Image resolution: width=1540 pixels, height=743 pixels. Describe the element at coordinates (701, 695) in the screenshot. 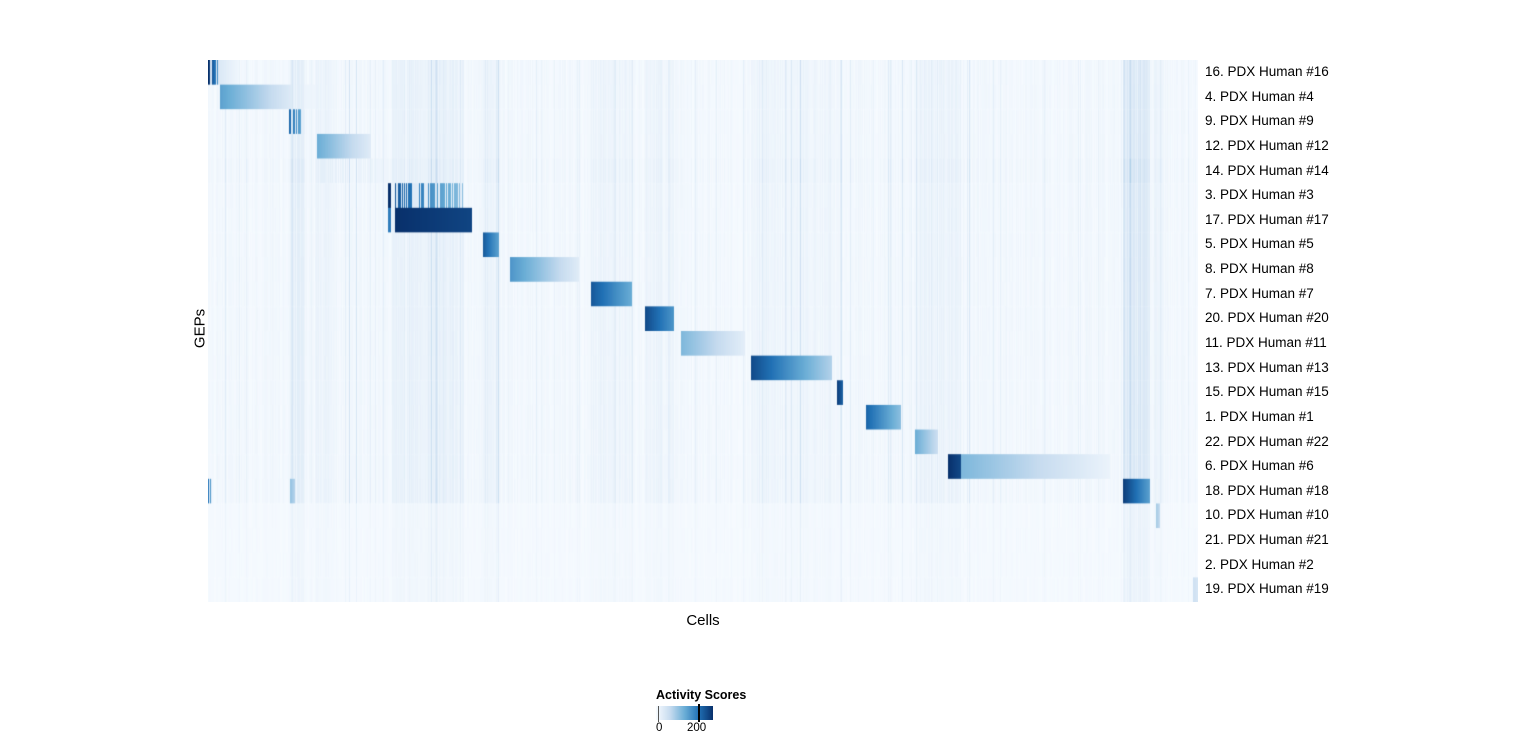

I see `legend-title: Activity Scores` at that location.